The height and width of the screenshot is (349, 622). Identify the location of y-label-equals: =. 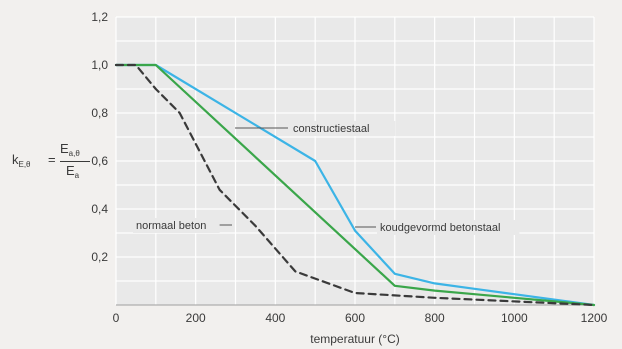
(52, 159).